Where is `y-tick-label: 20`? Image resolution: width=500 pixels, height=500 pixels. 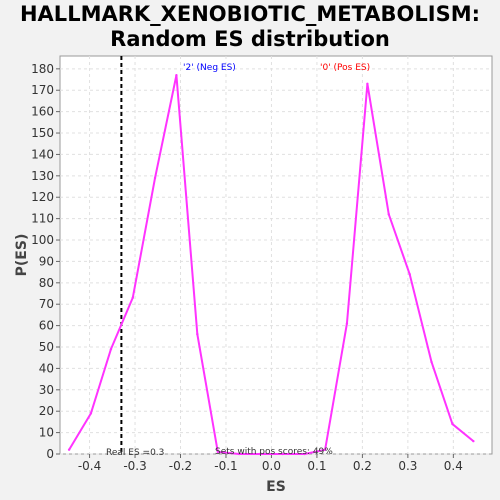
y-tick-label: 20 is located at coordinates (46, 411).